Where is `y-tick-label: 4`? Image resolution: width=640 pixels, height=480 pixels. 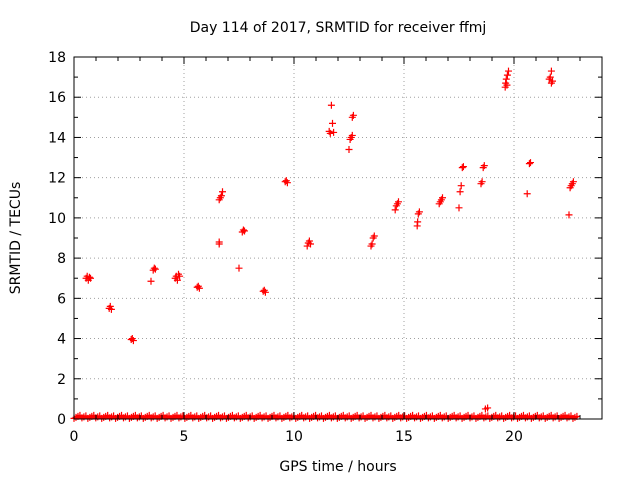
y-tick-label: 4 is located at coordinates (61, 340).